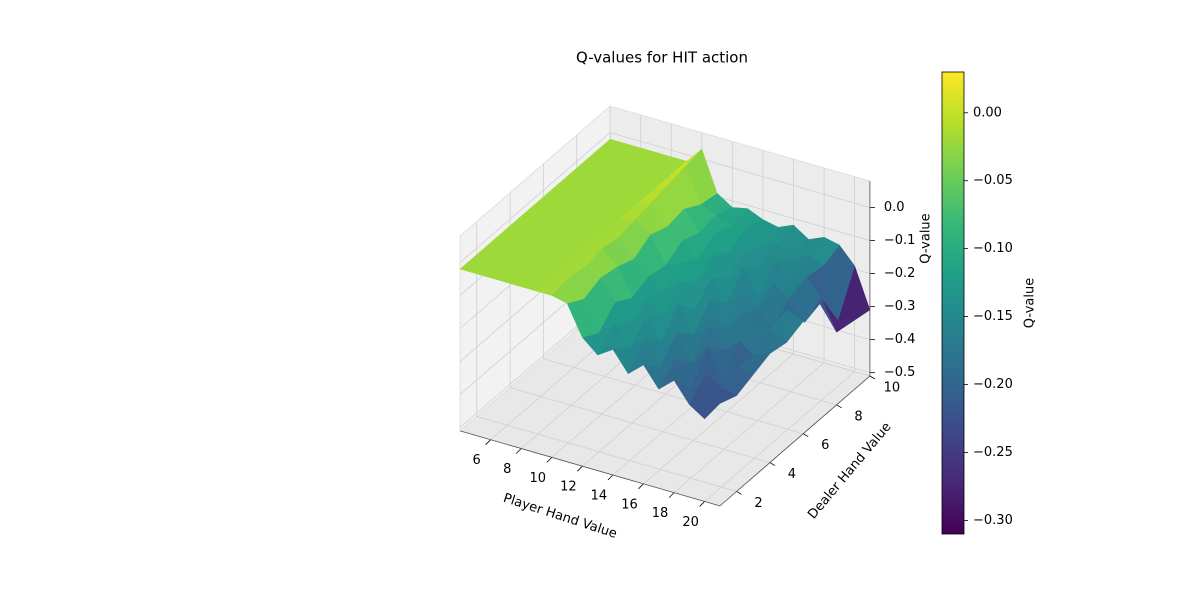 This screenshot has height=600, width=1200. What do you see at coordinates (987, 112) in the screenshot?
I see `colorbar-tick-label: 0.00` at bounding box center [987, 112].